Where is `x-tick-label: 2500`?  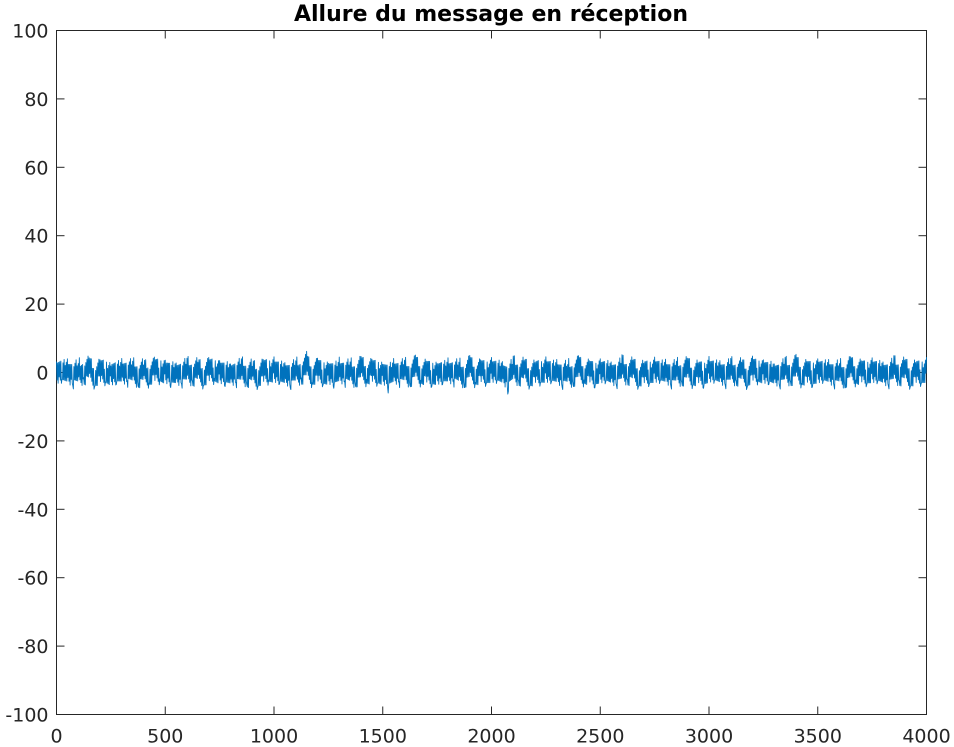
x-tick-label: 2500 is located at coordinates (600, 736).